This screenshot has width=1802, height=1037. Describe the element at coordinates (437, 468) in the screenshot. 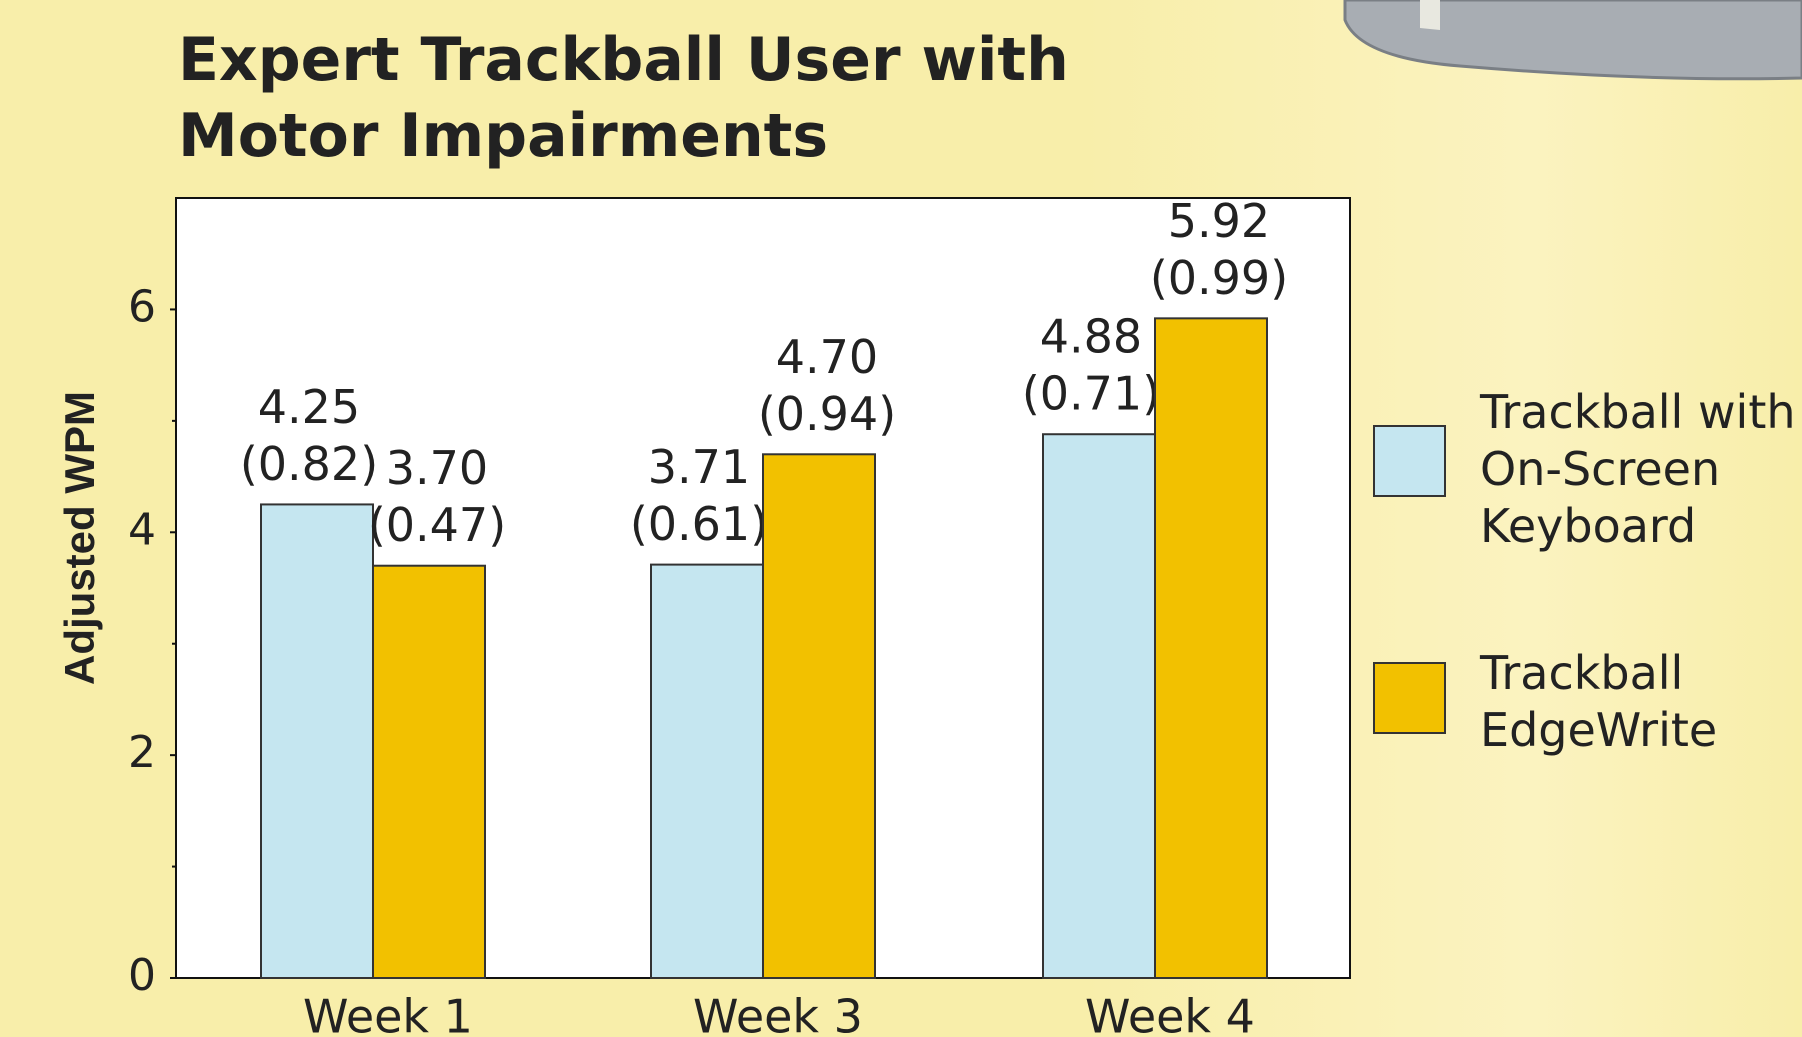

I see `value-label: 3.70` at that location.